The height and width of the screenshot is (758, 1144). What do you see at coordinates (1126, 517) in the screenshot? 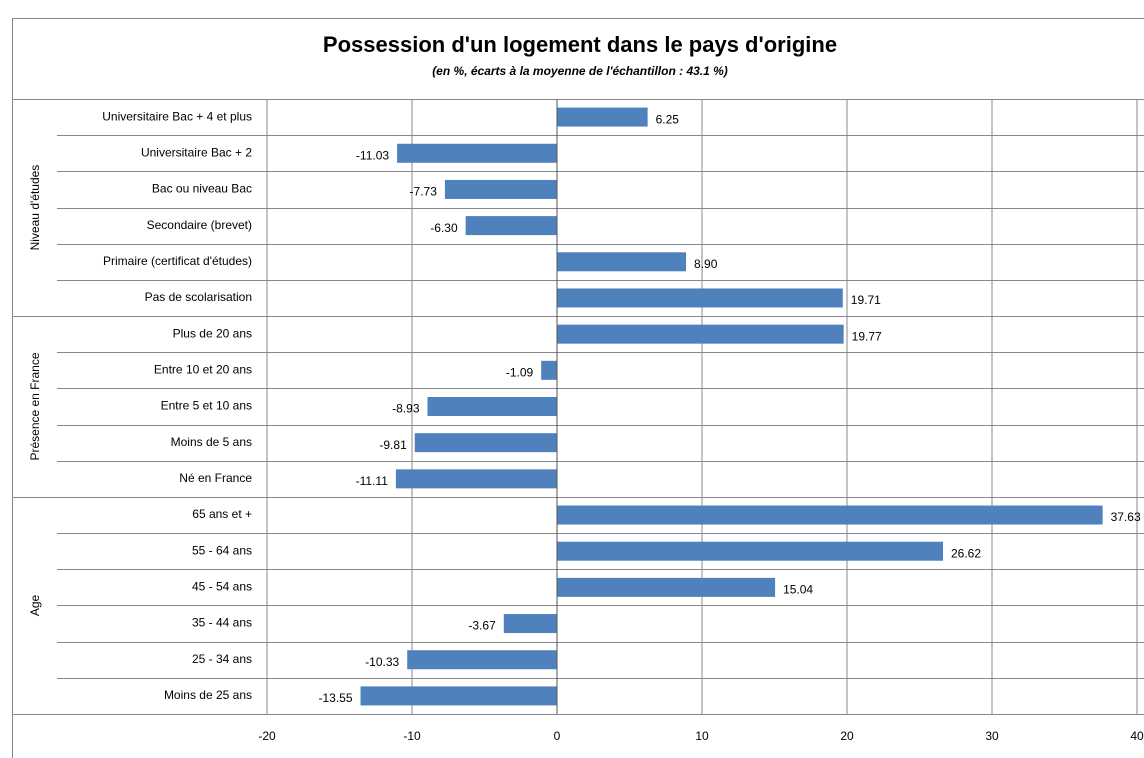
I see `value-label: 37.63` at bounding box center [1126, 517].